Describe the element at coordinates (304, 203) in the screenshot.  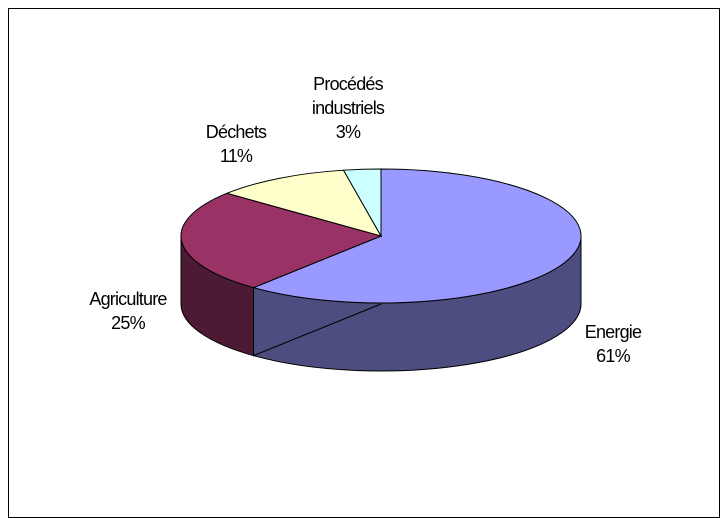
I see `pie-slice-dechets` at that location.